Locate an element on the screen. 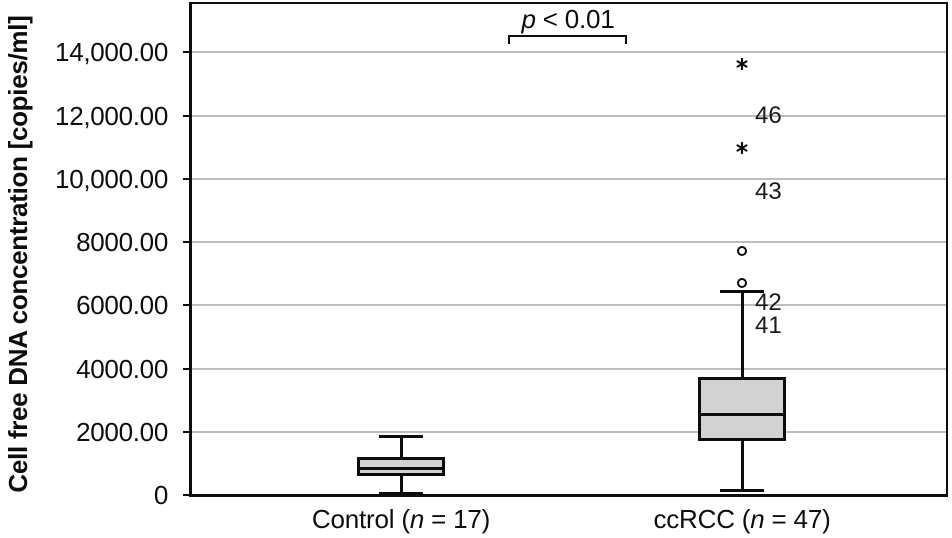  outlier-case-label: 42 is located at coordinates (768, 302).